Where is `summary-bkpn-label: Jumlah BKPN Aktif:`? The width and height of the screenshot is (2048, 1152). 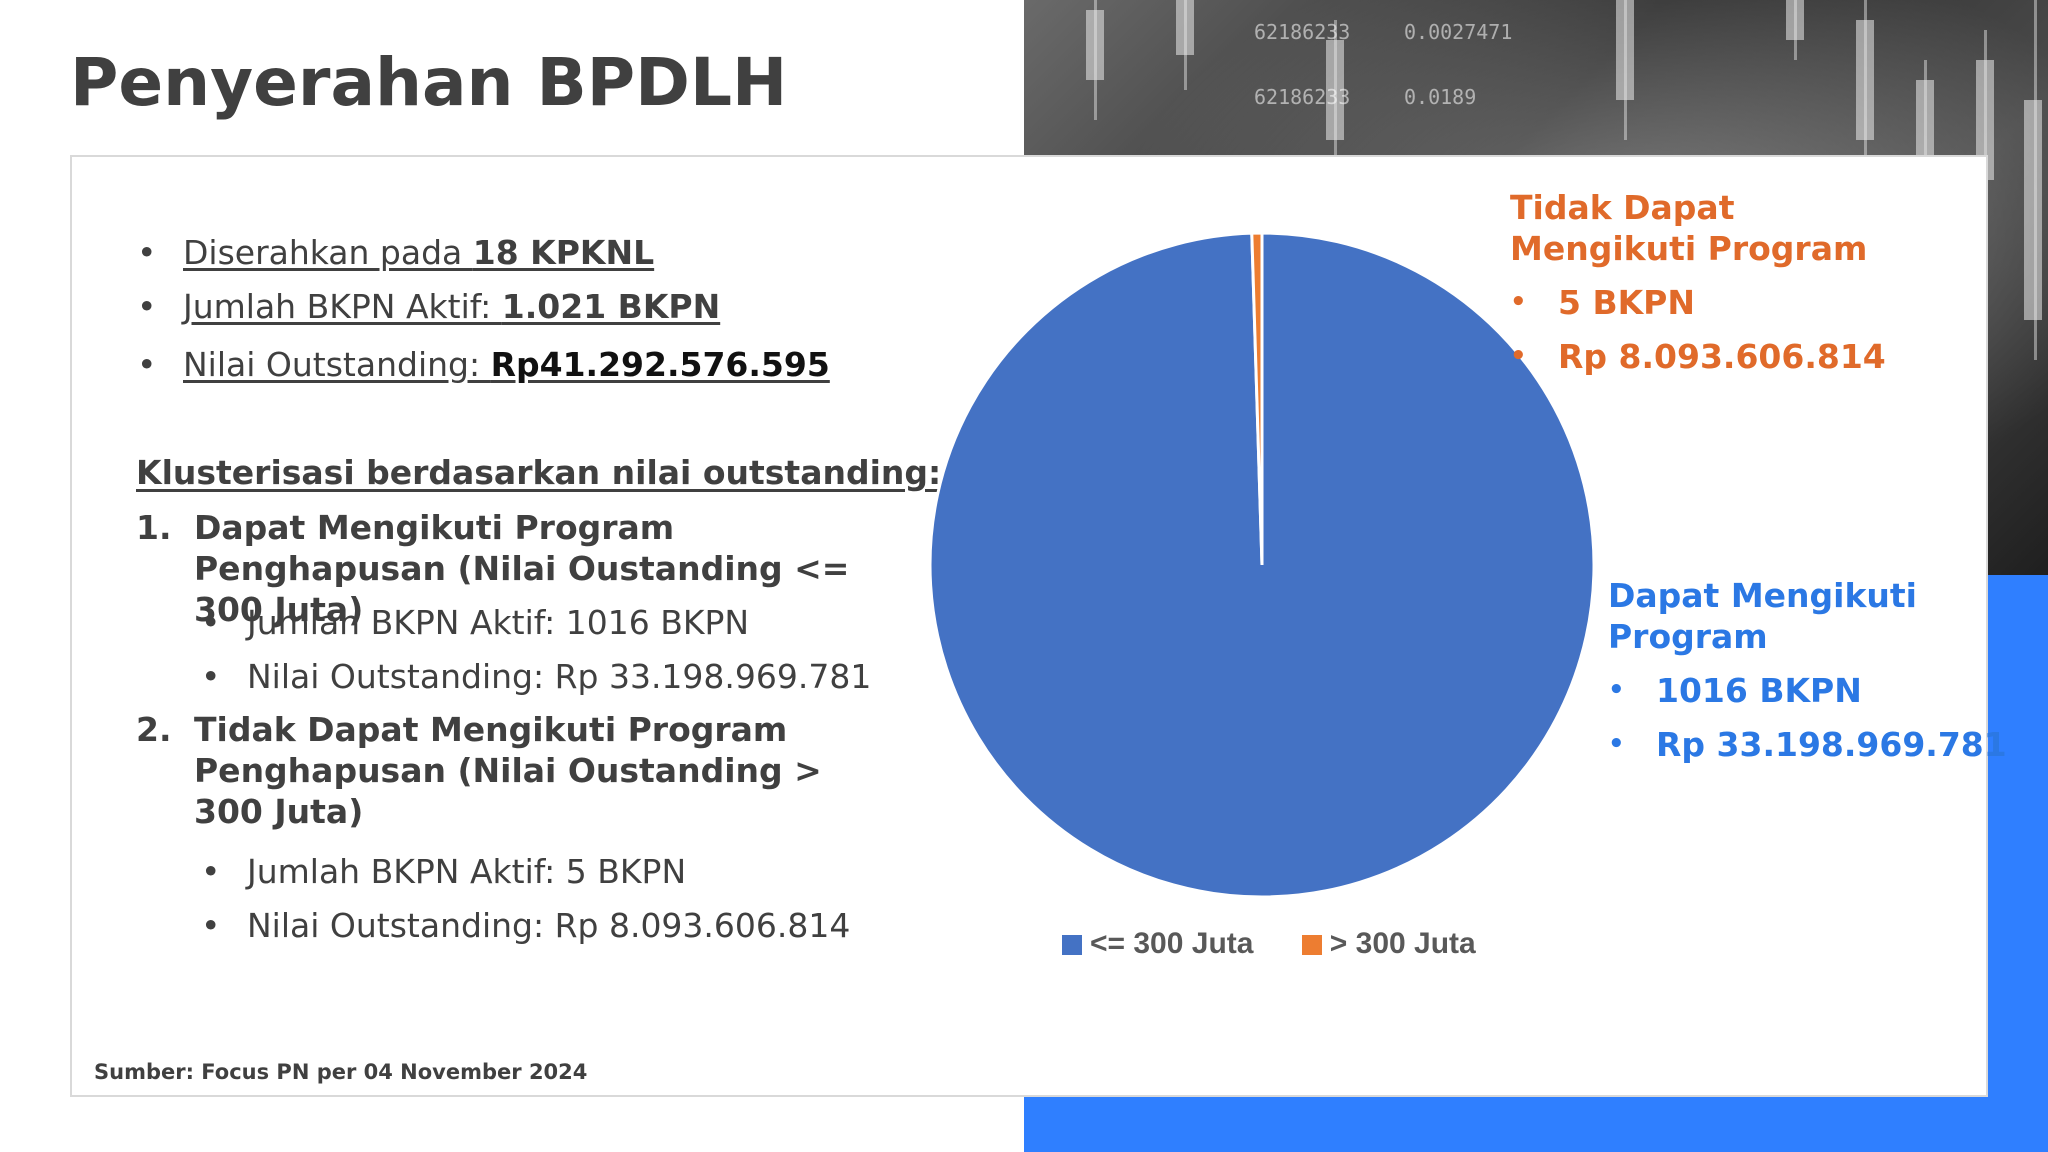
summary-bkpn-label: Jumlah BKPN Aktif: is located at coordinates (342, 306).